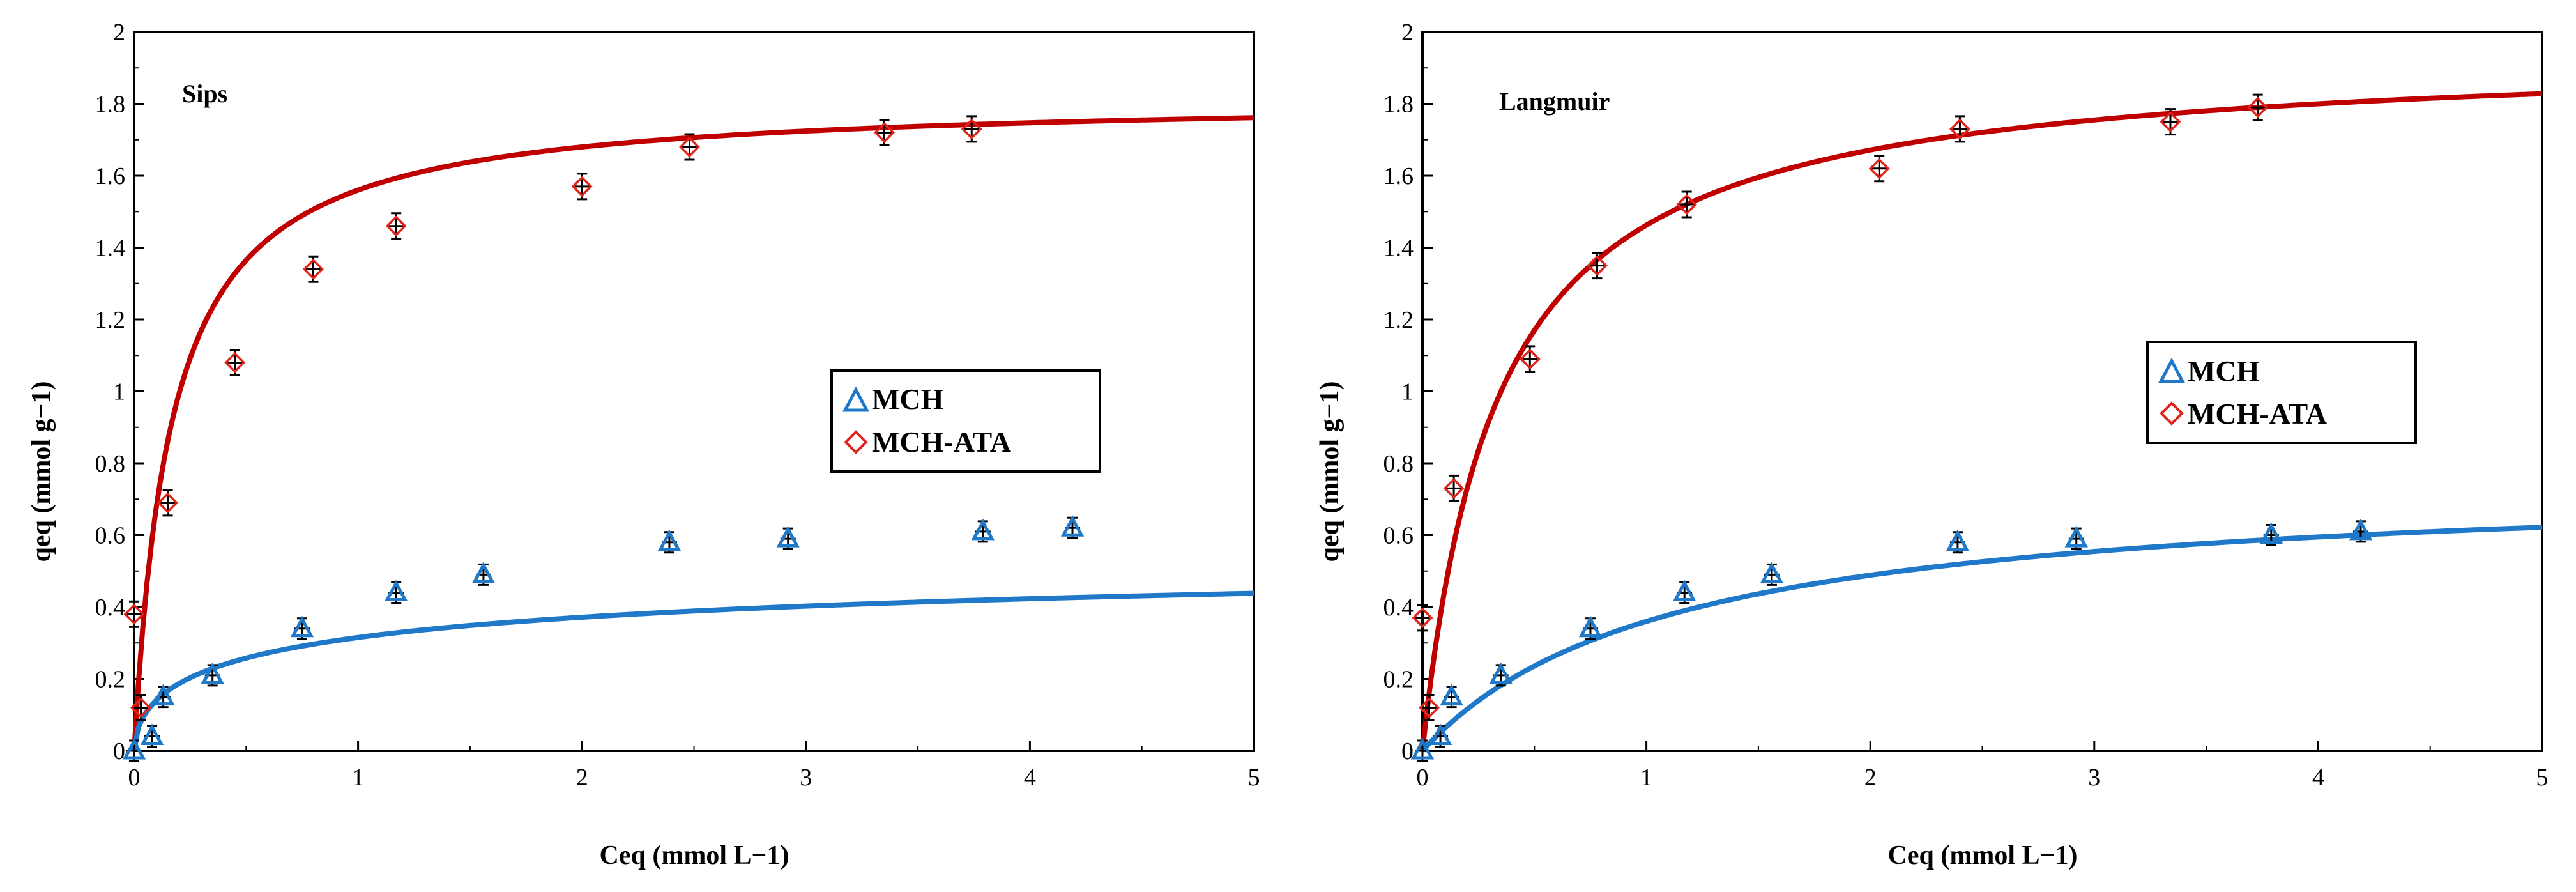  I want to click on y-tick-label: 0.8, so click(1399, 464).